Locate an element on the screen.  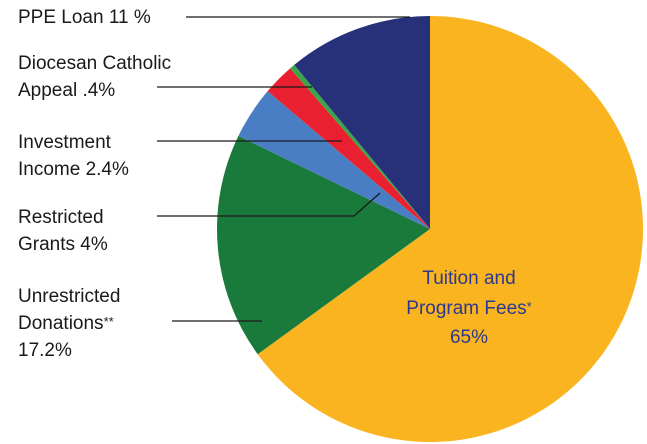
label-tuition-line2-text: Program Fees is located at coordinates (466, 308).